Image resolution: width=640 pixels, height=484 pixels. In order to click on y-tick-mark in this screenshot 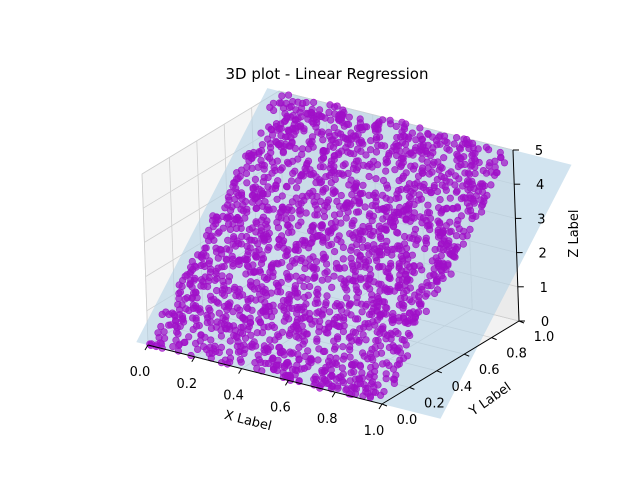, I will do `click(467, 355)`.